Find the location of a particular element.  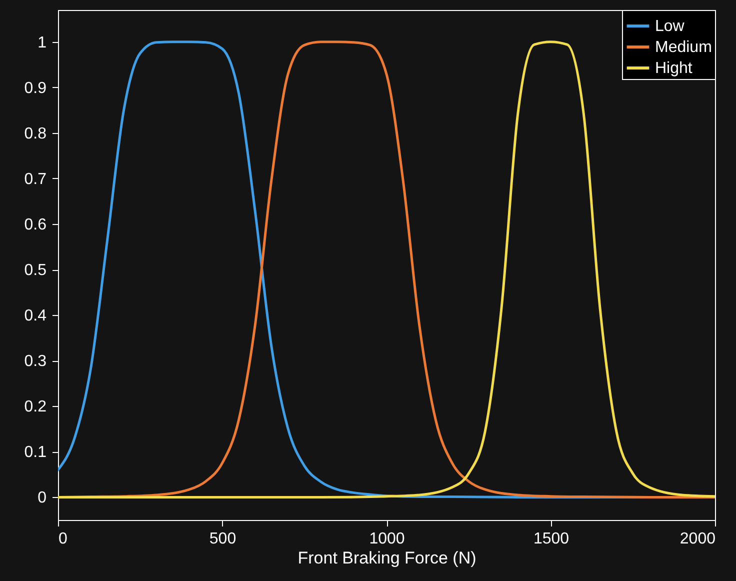

y-tick-label: 0.6 is located at coordinates (35, 225).